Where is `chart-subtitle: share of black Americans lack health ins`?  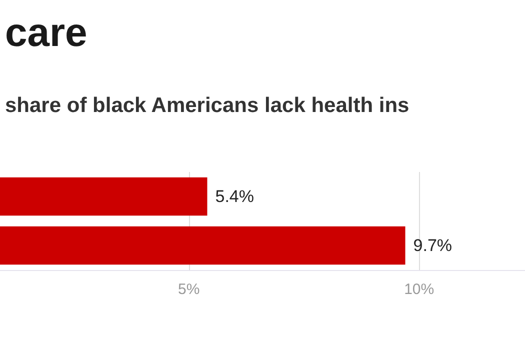 chart-subtitle: share of black Americans lack health ins is located at coordinates (207, 105).